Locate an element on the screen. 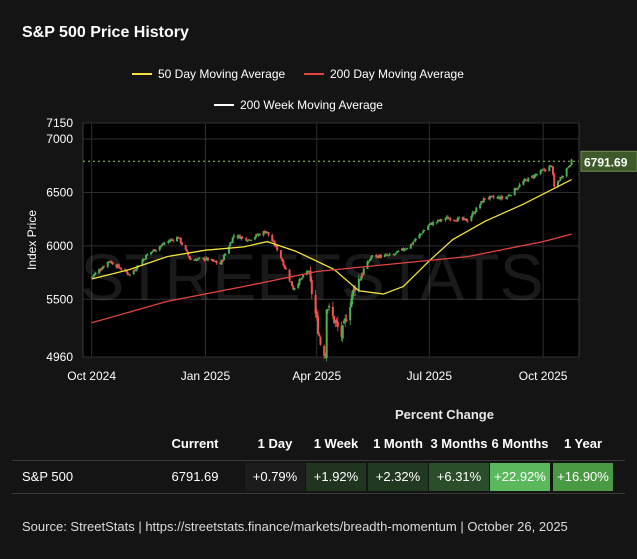  column-header: 1 Day is located at coordinates (275, 443).